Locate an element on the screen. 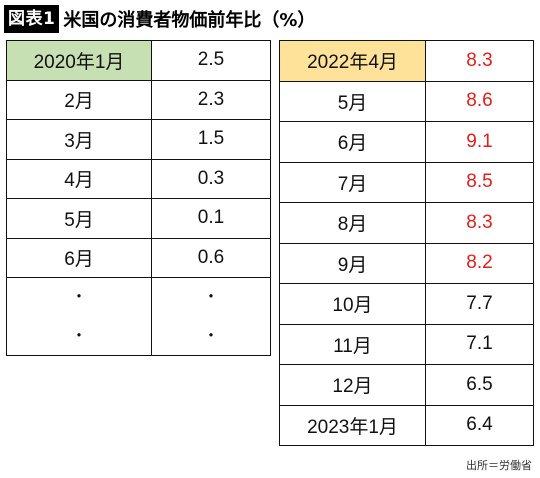  table-row: 2020年1月 2.5 is located at coordinates (138, 60).